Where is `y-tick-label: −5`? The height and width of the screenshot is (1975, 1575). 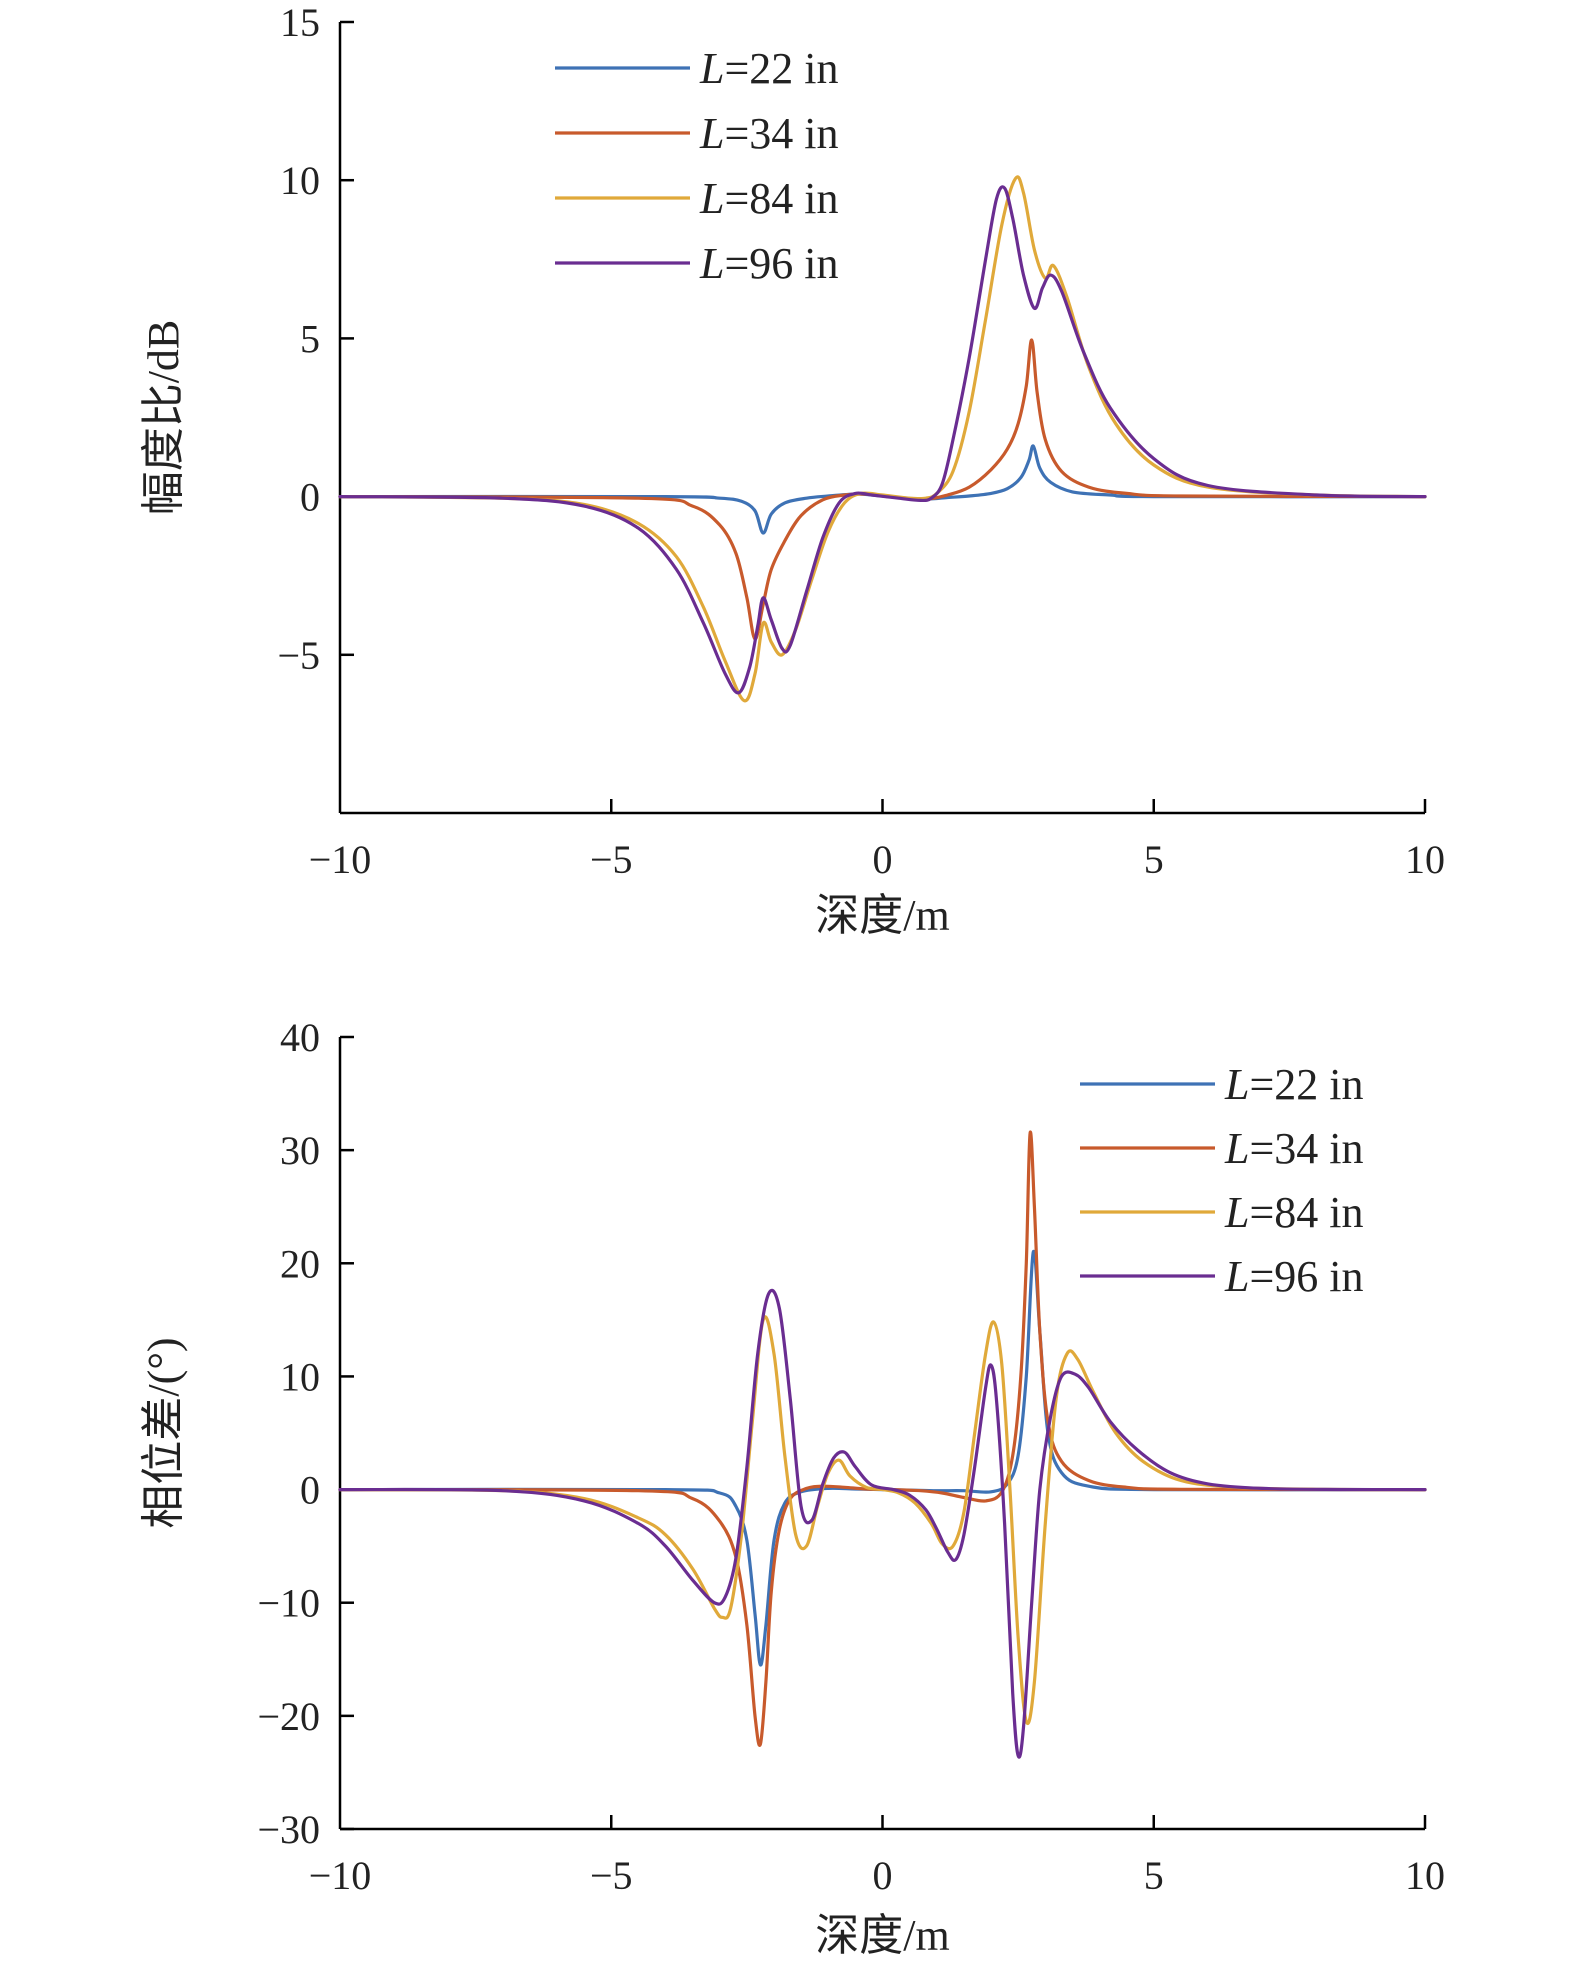
y-tick-label: −5 is located at coordinates (298, 655).